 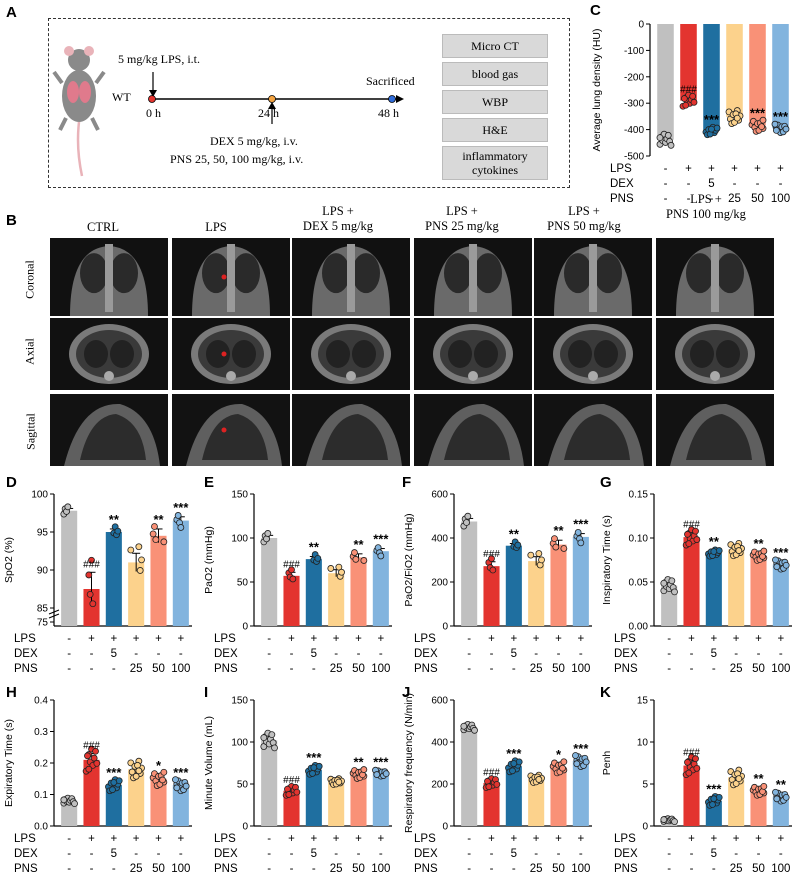 What do you see at coordinates (495, 130) in the screenshot?
I see `assay-he: H&E` at bounding box center [495, 130].